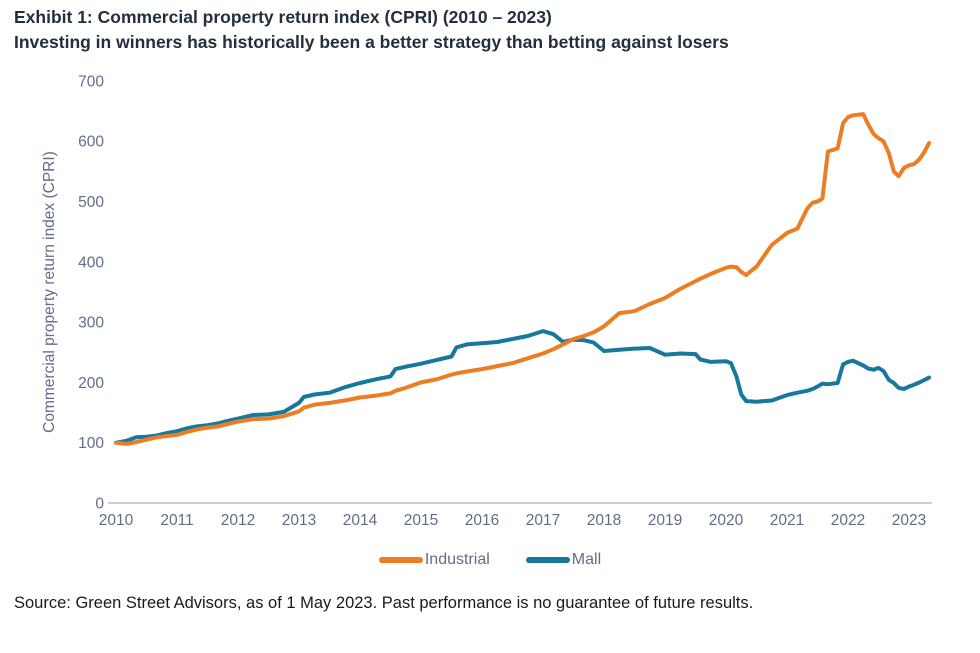  Describe the element at coordinates (176, 520) in the screenshot. I see `x-axis-tick: 2011` at that location.